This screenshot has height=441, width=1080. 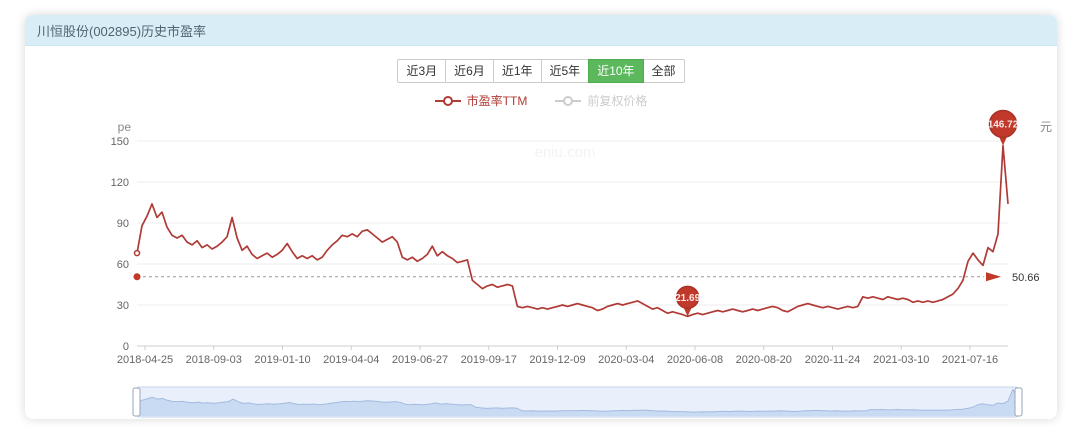 I want to click on range-button-5y: 近5年, so click(x=565, y=71).